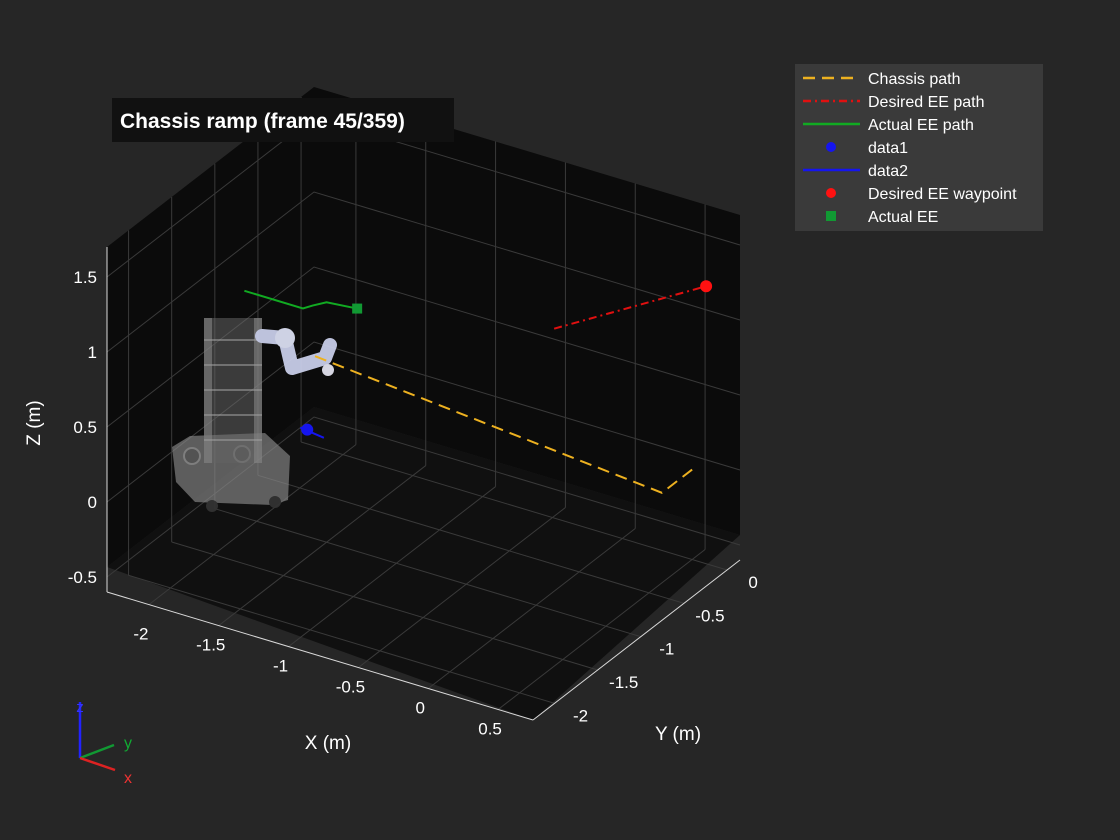 The width and height of the screenshot is (1120, 840). I want to click on title-box, so click(283, 120).